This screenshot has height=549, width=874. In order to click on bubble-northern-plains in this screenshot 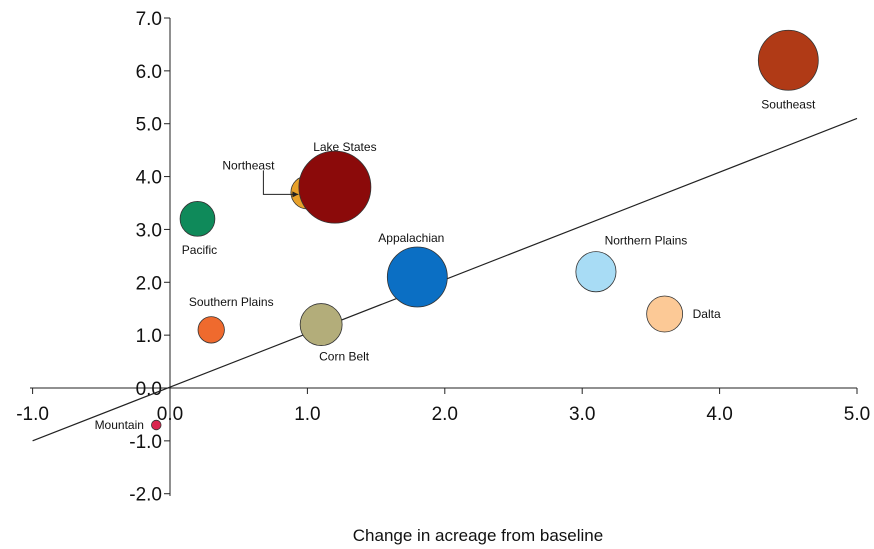, I will do `click(596, 272)`.